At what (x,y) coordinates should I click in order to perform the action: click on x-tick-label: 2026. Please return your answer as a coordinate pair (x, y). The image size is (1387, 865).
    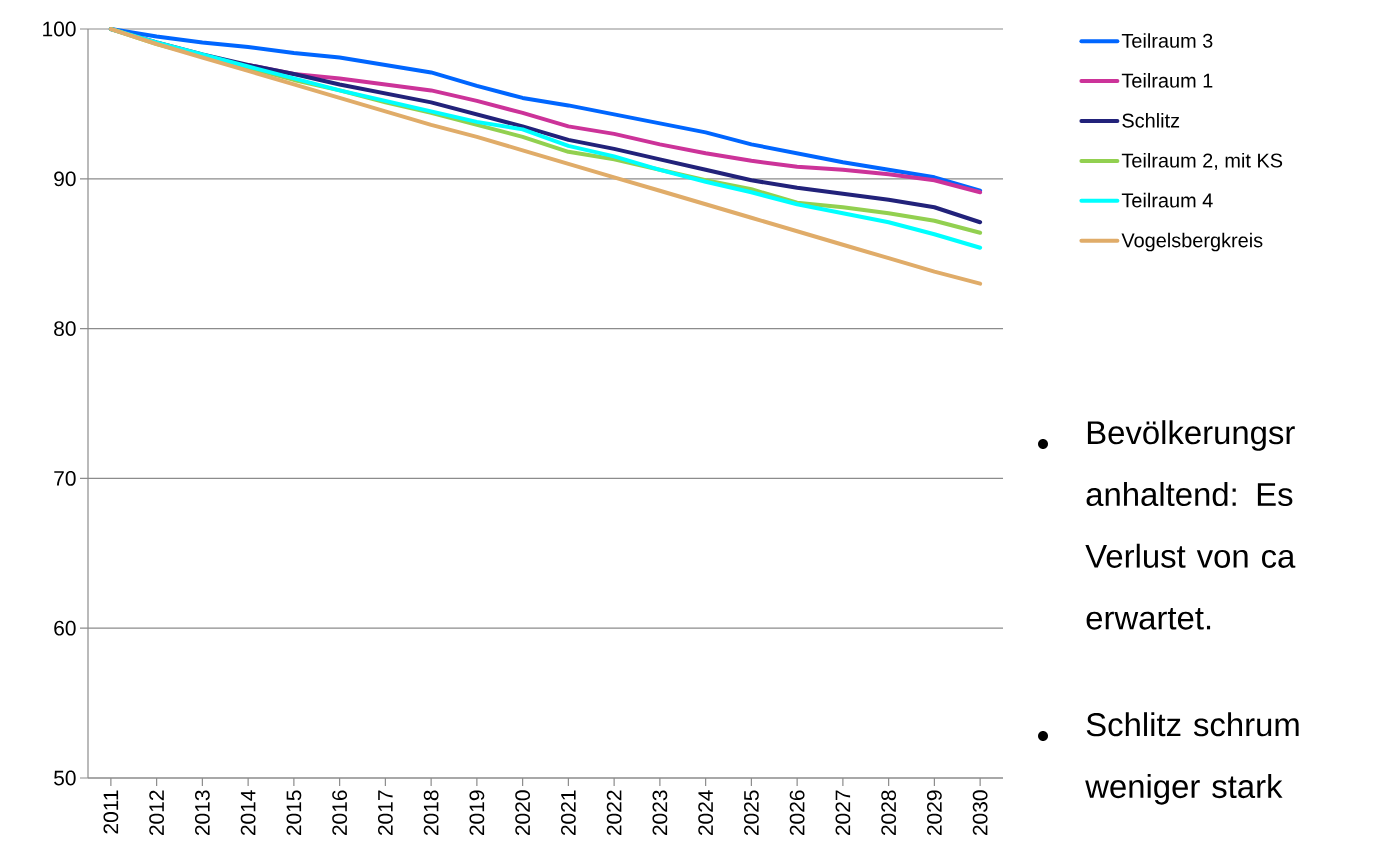
    Looking at the image, I should click on (797, 813).